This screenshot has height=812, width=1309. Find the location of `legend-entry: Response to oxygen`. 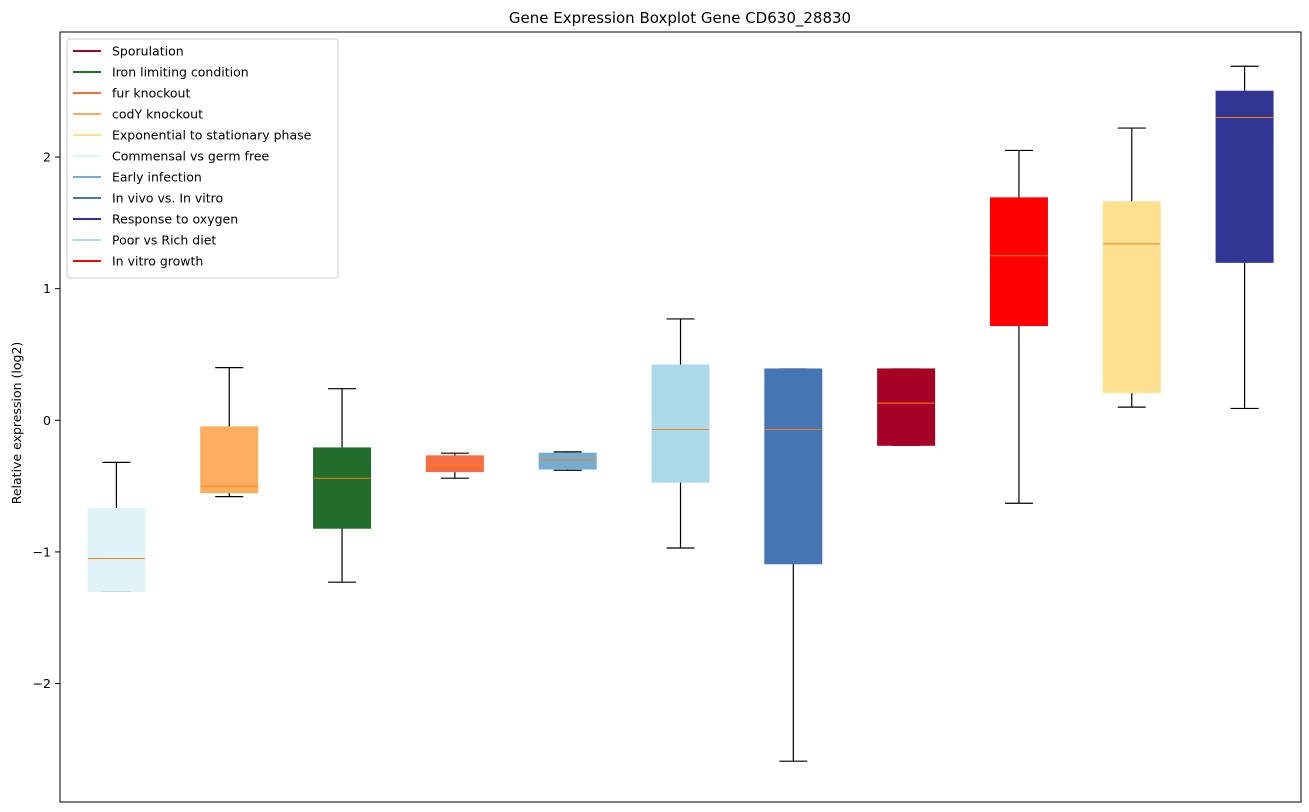

legend-entry: Response to oxygen is located at coordinates (155, 219).